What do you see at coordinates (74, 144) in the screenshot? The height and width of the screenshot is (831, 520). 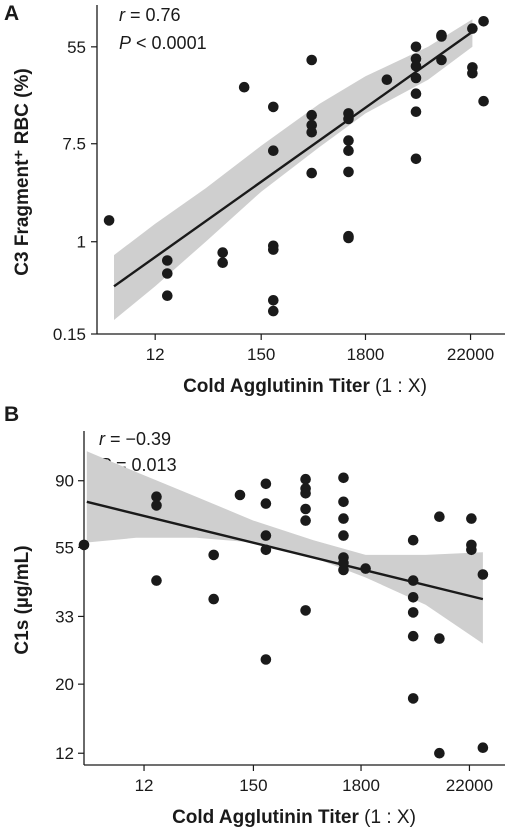 I see `panel-a-y-tick-label: 7.5` at bounding box center [74, 144].